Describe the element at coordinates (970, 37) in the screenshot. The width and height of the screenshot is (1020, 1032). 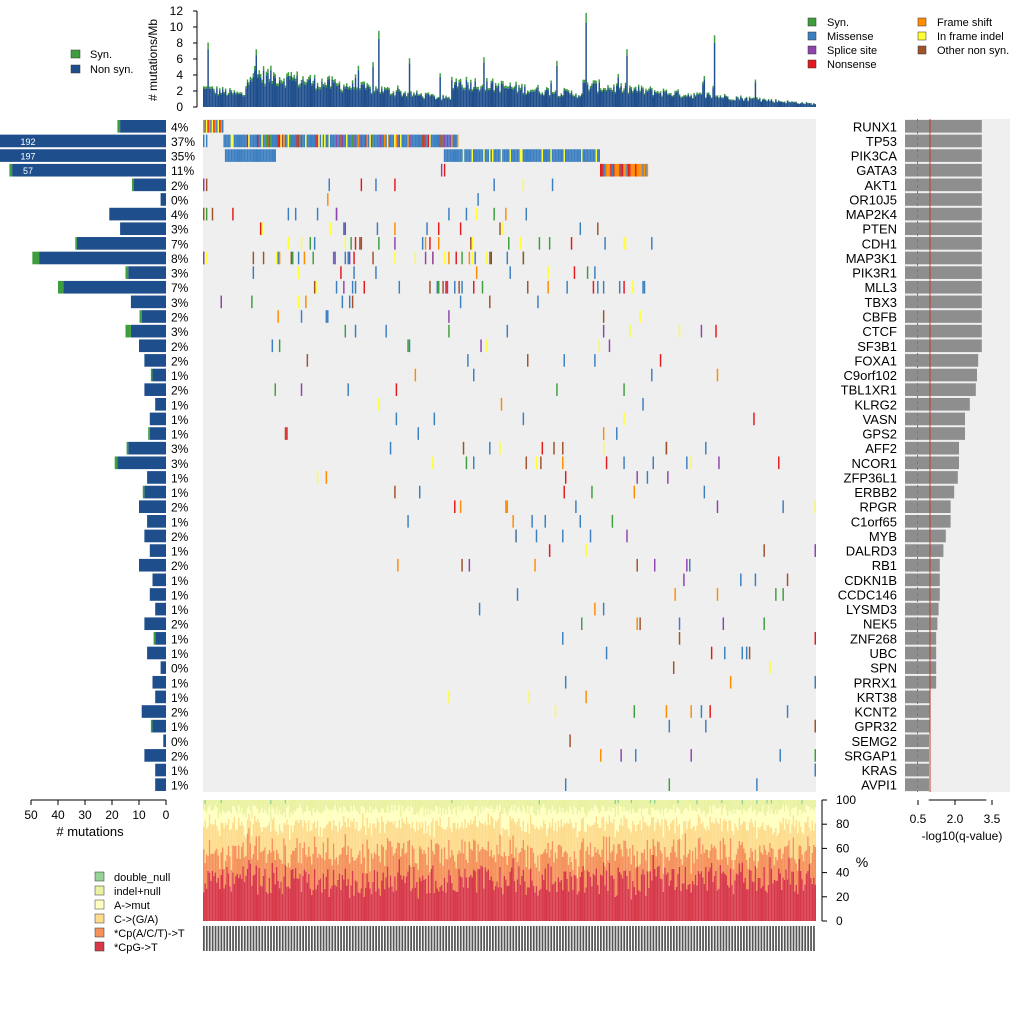
I see `mut-legend-label: In frame indel` at that location.